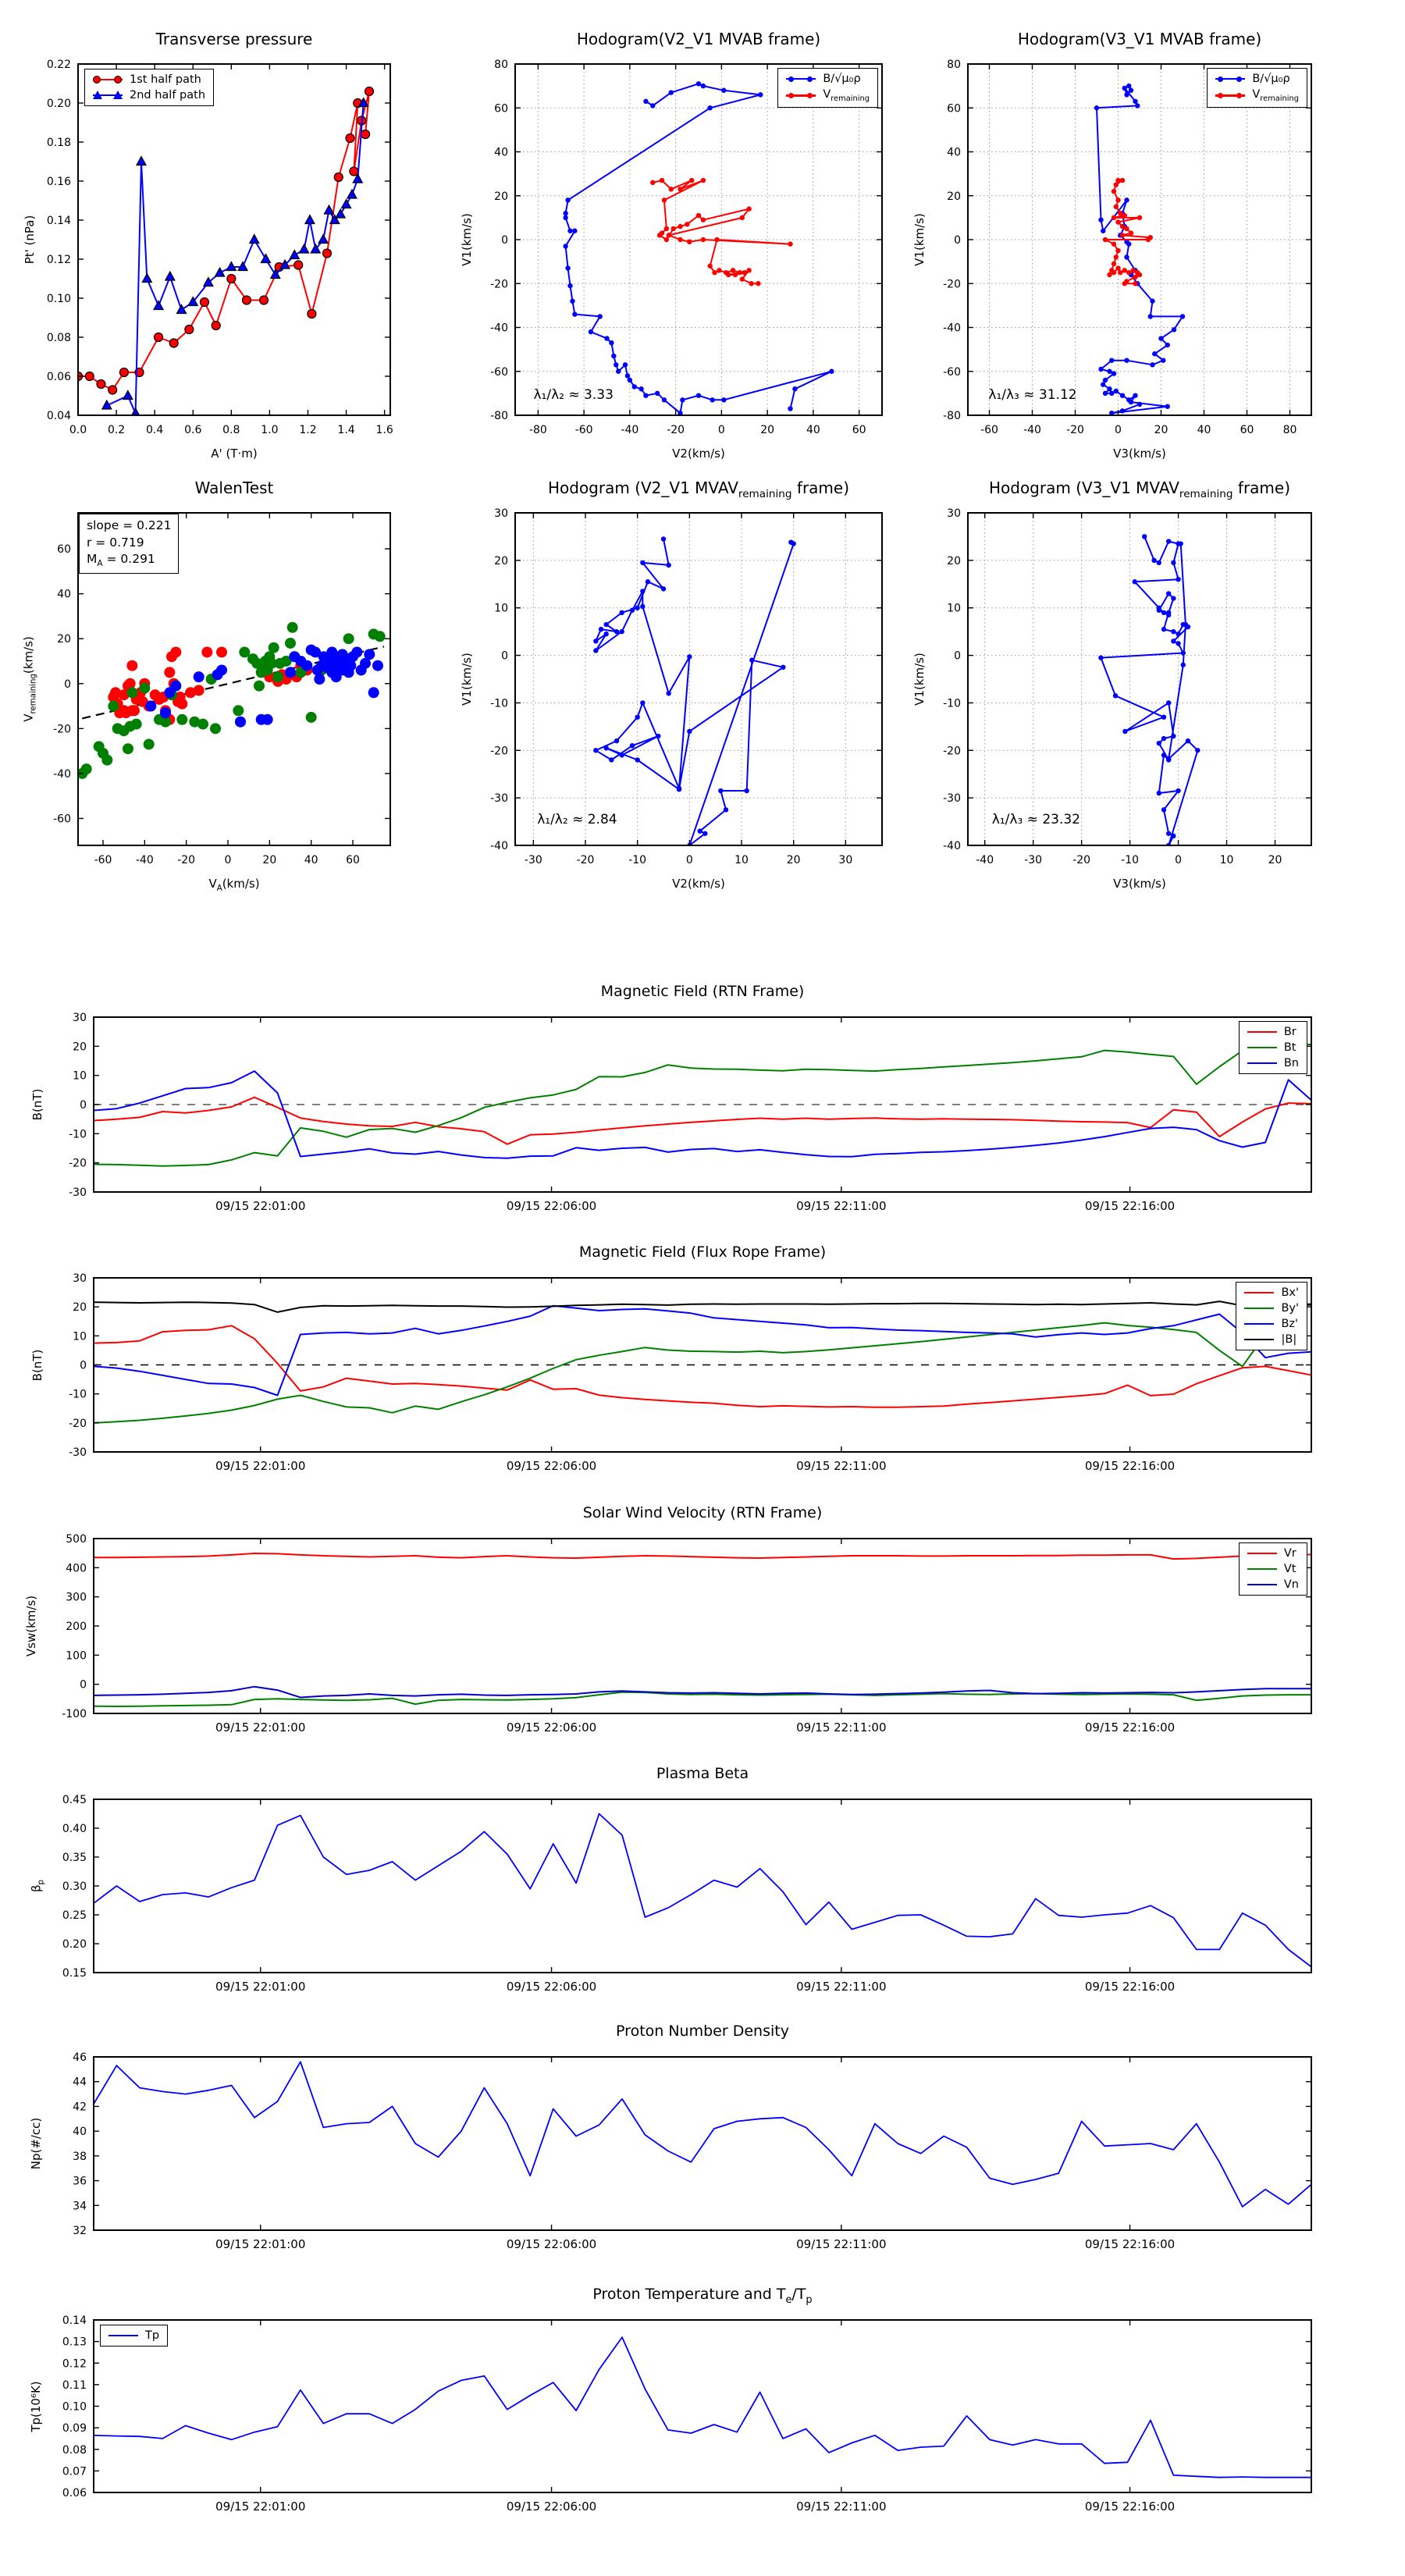 The image size is (1405, 2576). I want to click on y-tick-label: -40, so click(952, 846).